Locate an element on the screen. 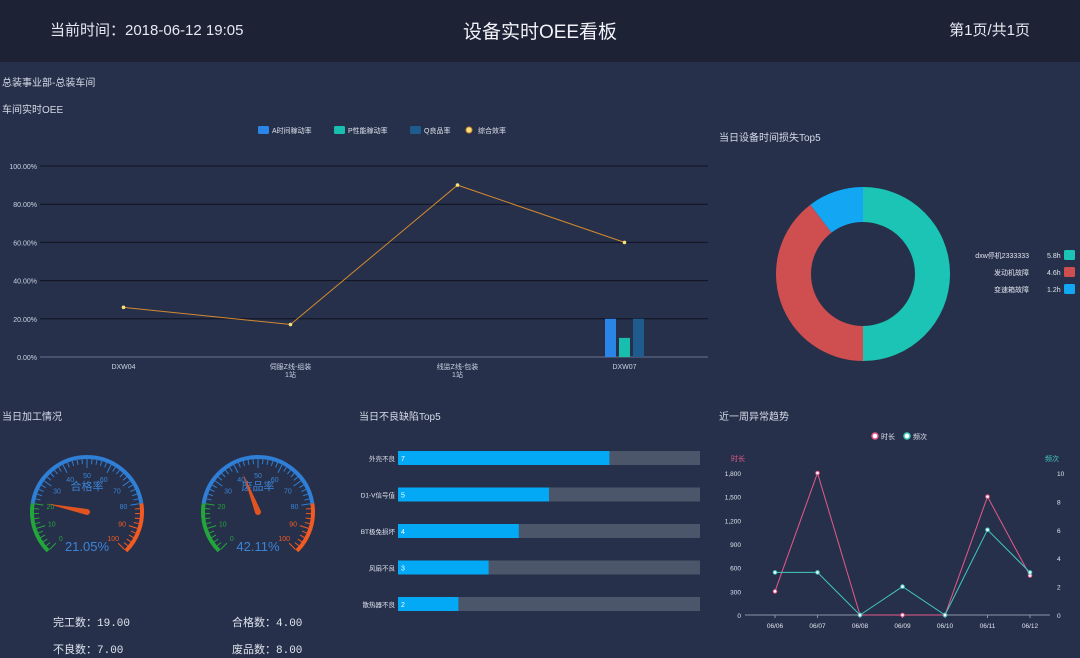 Image resolution: width=1080 pixels, height=658 pixels. defect-bar is located at coordinates (473, 494).